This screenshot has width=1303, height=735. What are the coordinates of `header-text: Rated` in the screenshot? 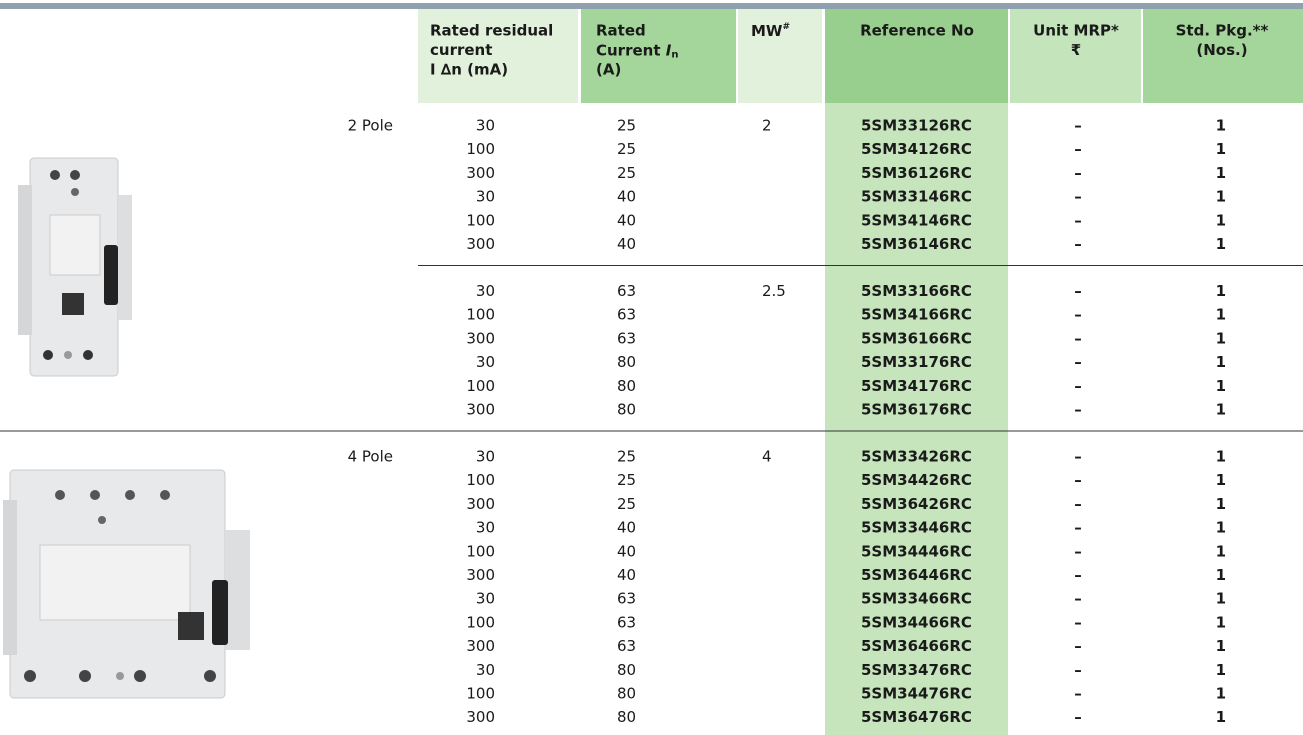 It's located at (621, 31).